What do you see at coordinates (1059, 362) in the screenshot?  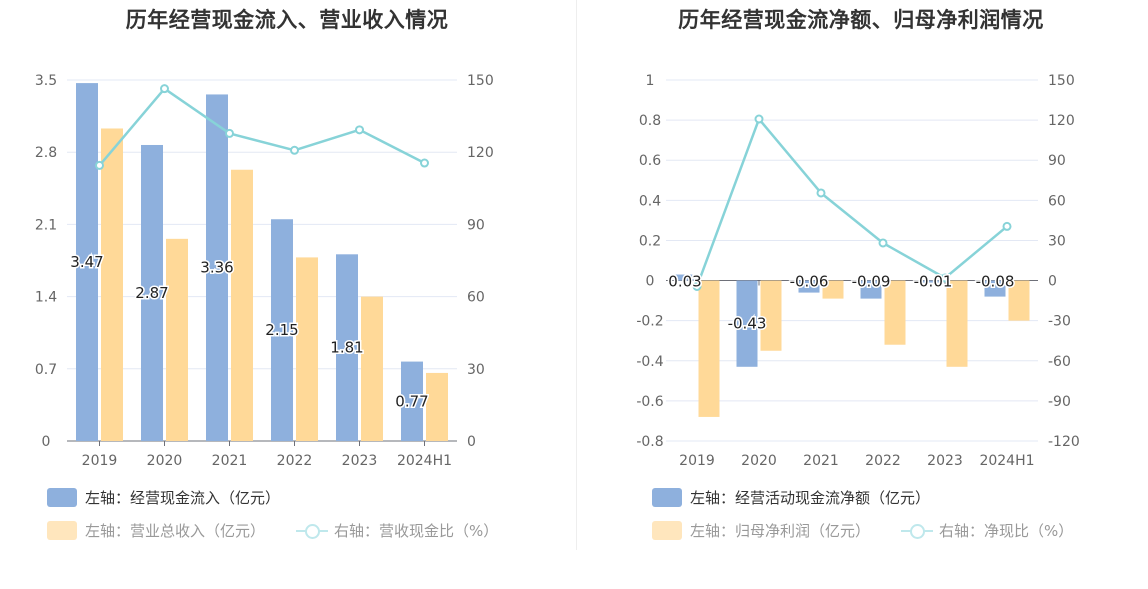 I see `right-axis-tick-label: -60` at bounding box center [1059, 362].